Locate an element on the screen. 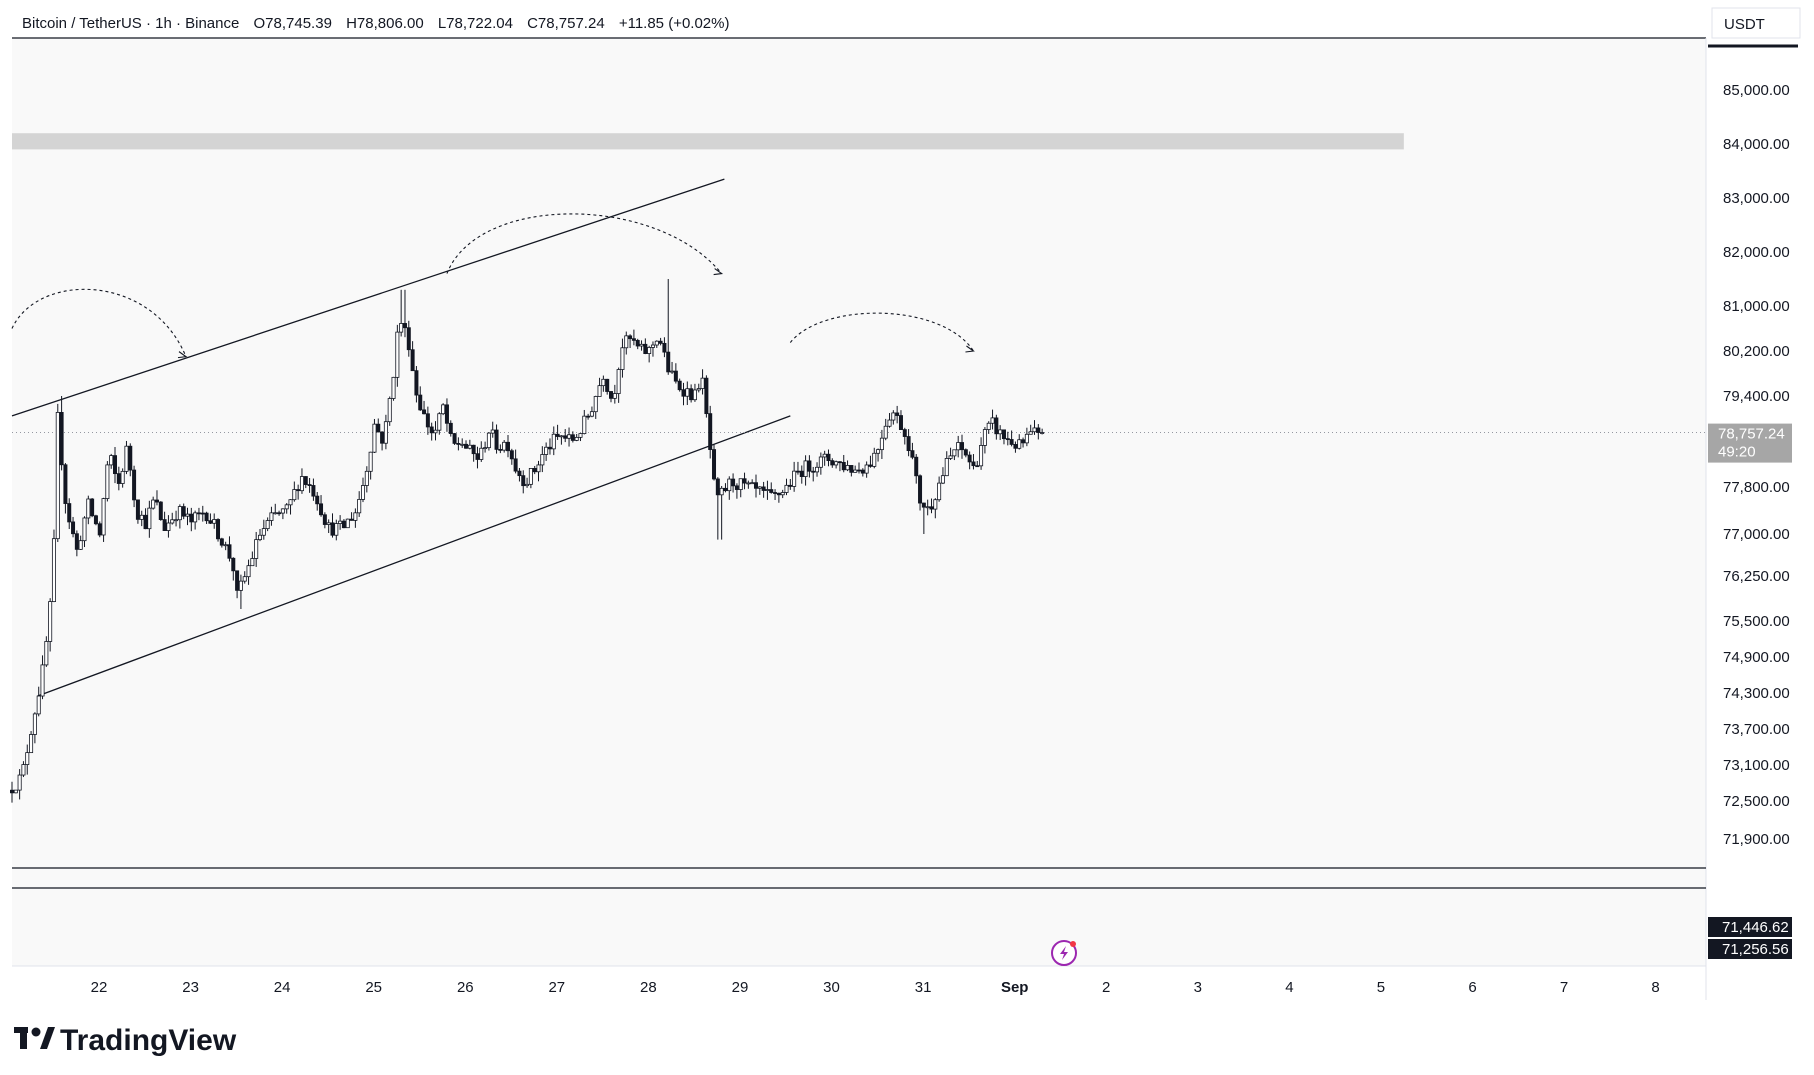  flash-icon is located at coordinates (1064, 953).